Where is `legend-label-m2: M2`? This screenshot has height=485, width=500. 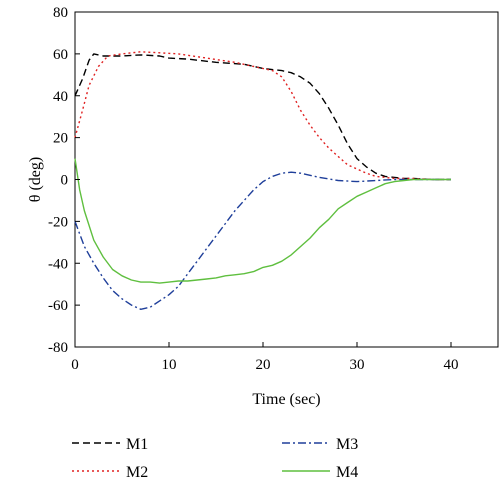
legend-label-m2: M2 is located at coordinates (137, 472).